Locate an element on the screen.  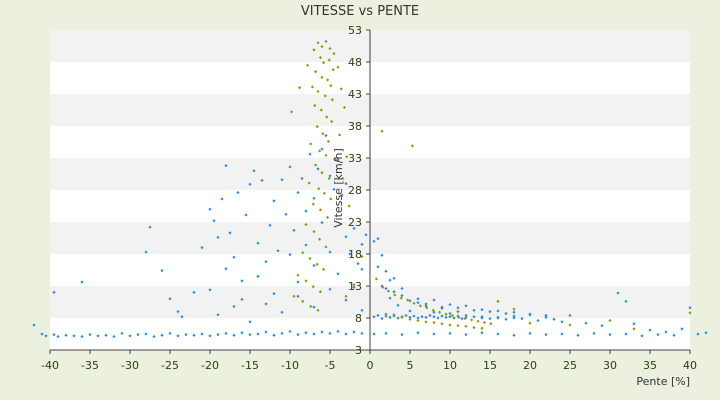
x-tick-label: 20 is located at coordinates (530, 365).